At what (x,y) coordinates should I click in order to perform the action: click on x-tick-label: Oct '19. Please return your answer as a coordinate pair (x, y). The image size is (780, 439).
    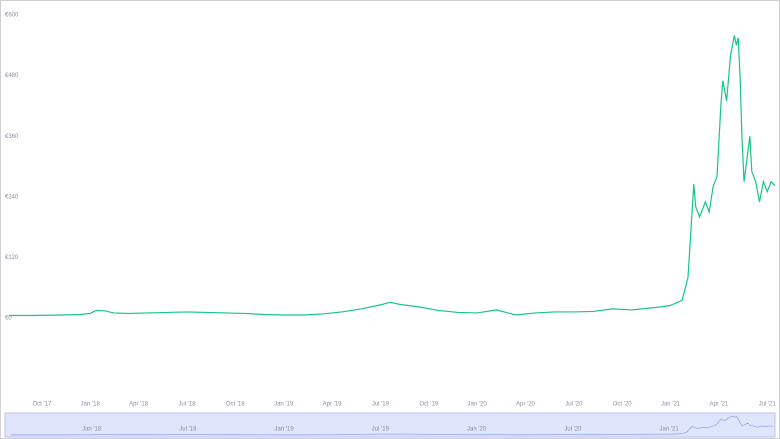
    Looking at the image, I should click on (428, 405).